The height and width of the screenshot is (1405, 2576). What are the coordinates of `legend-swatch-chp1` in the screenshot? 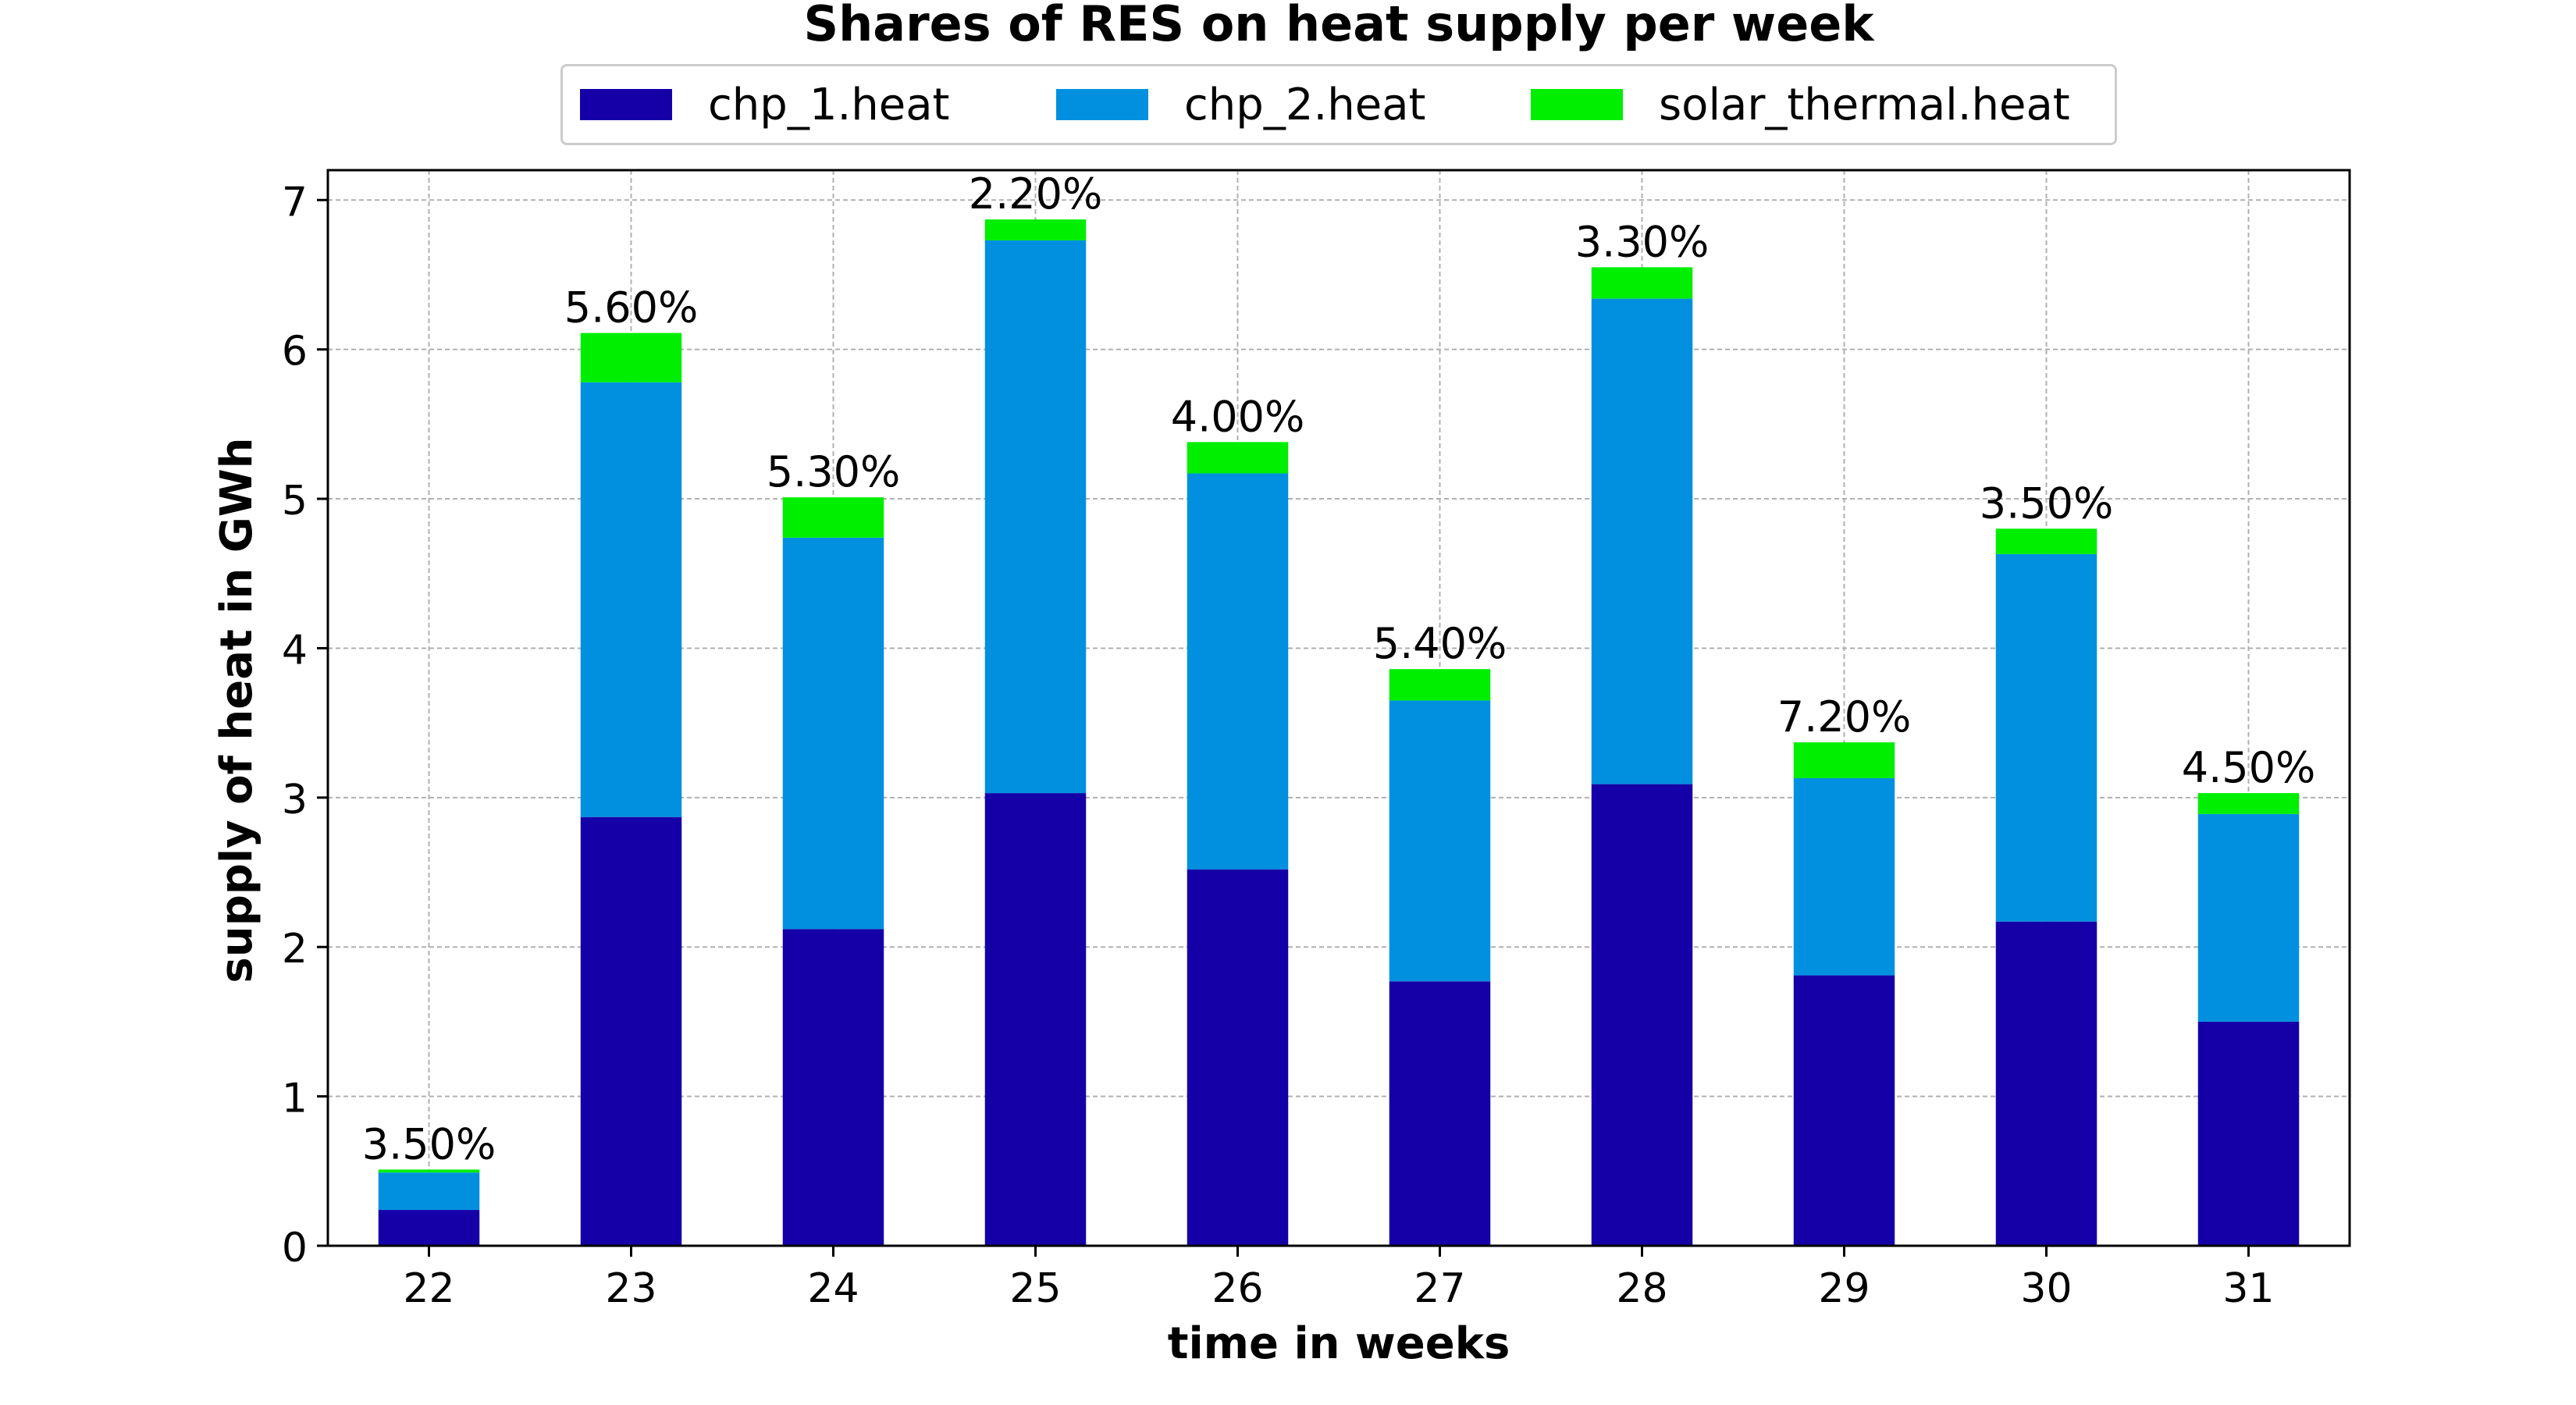 It's located at (626, 104).